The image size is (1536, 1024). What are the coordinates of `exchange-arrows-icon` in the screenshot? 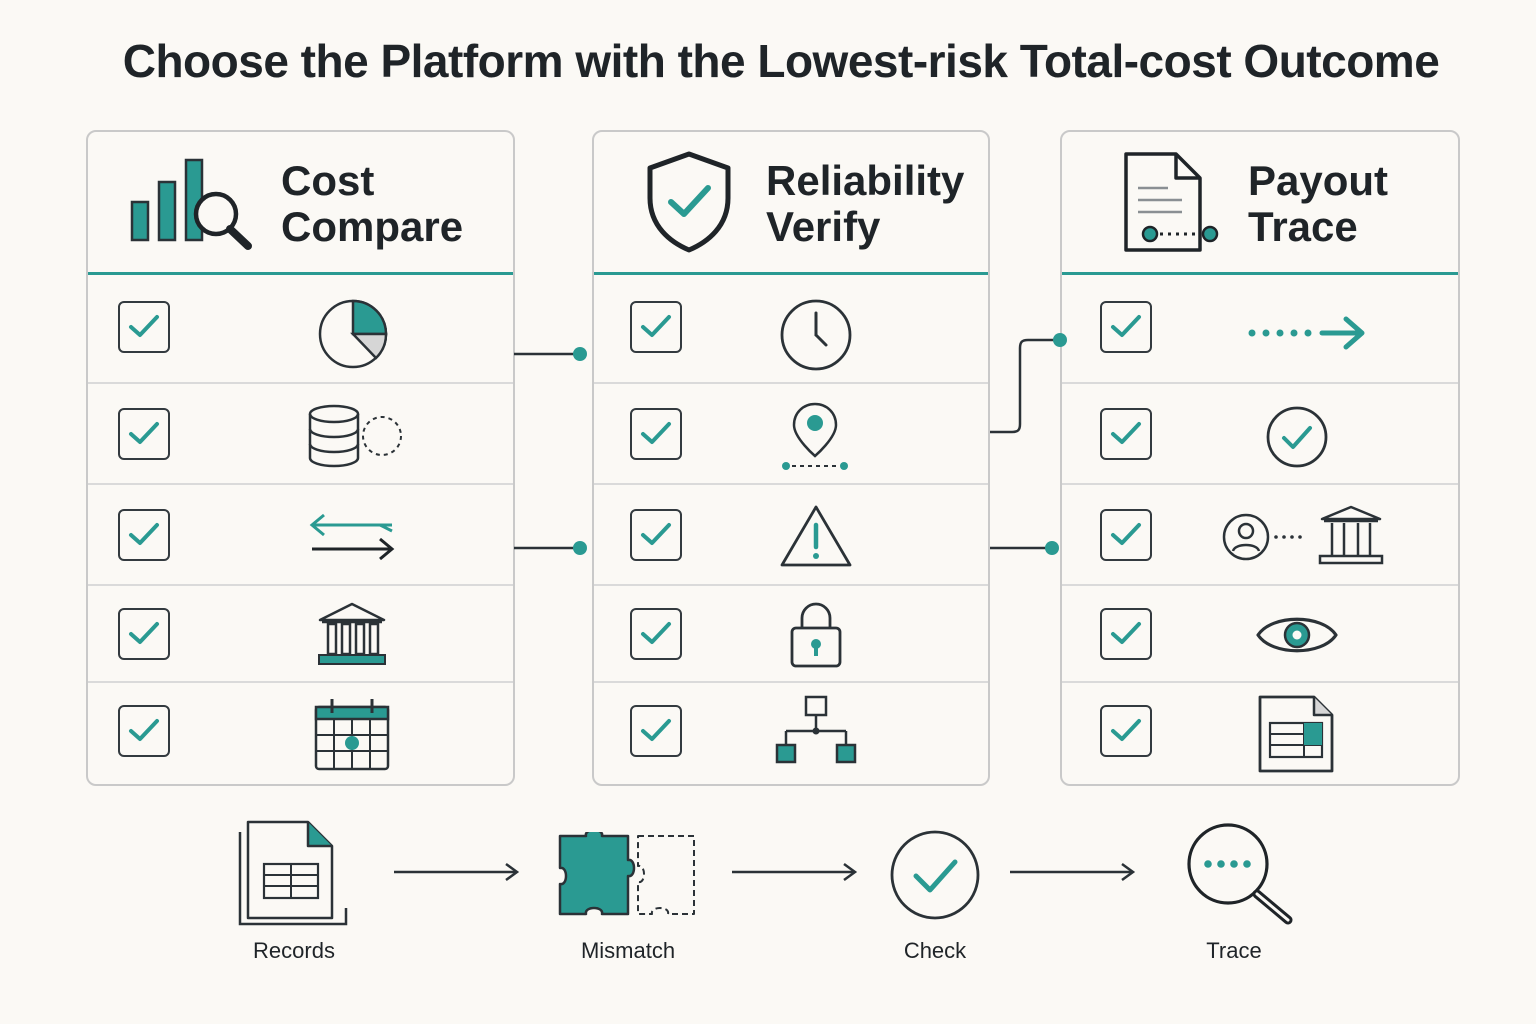 It's located at (352, 537).